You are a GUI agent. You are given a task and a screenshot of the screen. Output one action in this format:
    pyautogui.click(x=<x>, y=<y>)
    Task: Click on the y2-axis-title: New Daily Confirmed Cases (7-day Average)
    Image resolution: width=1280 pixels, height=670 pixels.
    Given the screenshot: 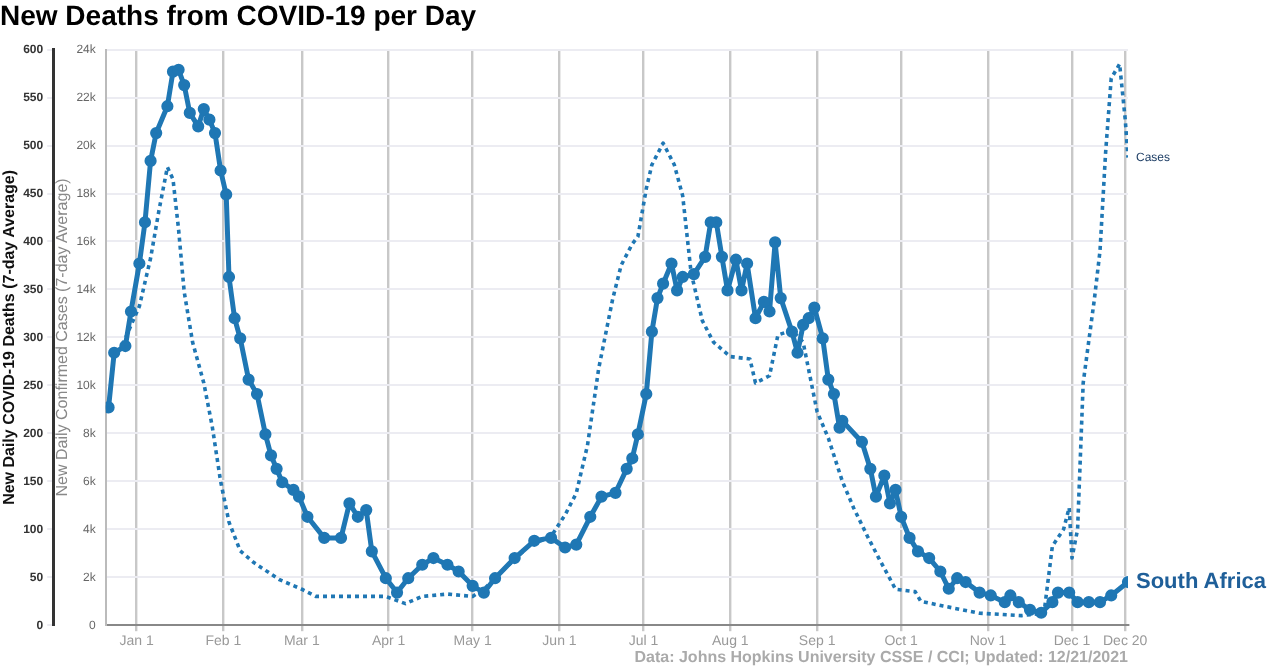 What is the action you would take?
    pyautogui.click(x=62, y=337)
    